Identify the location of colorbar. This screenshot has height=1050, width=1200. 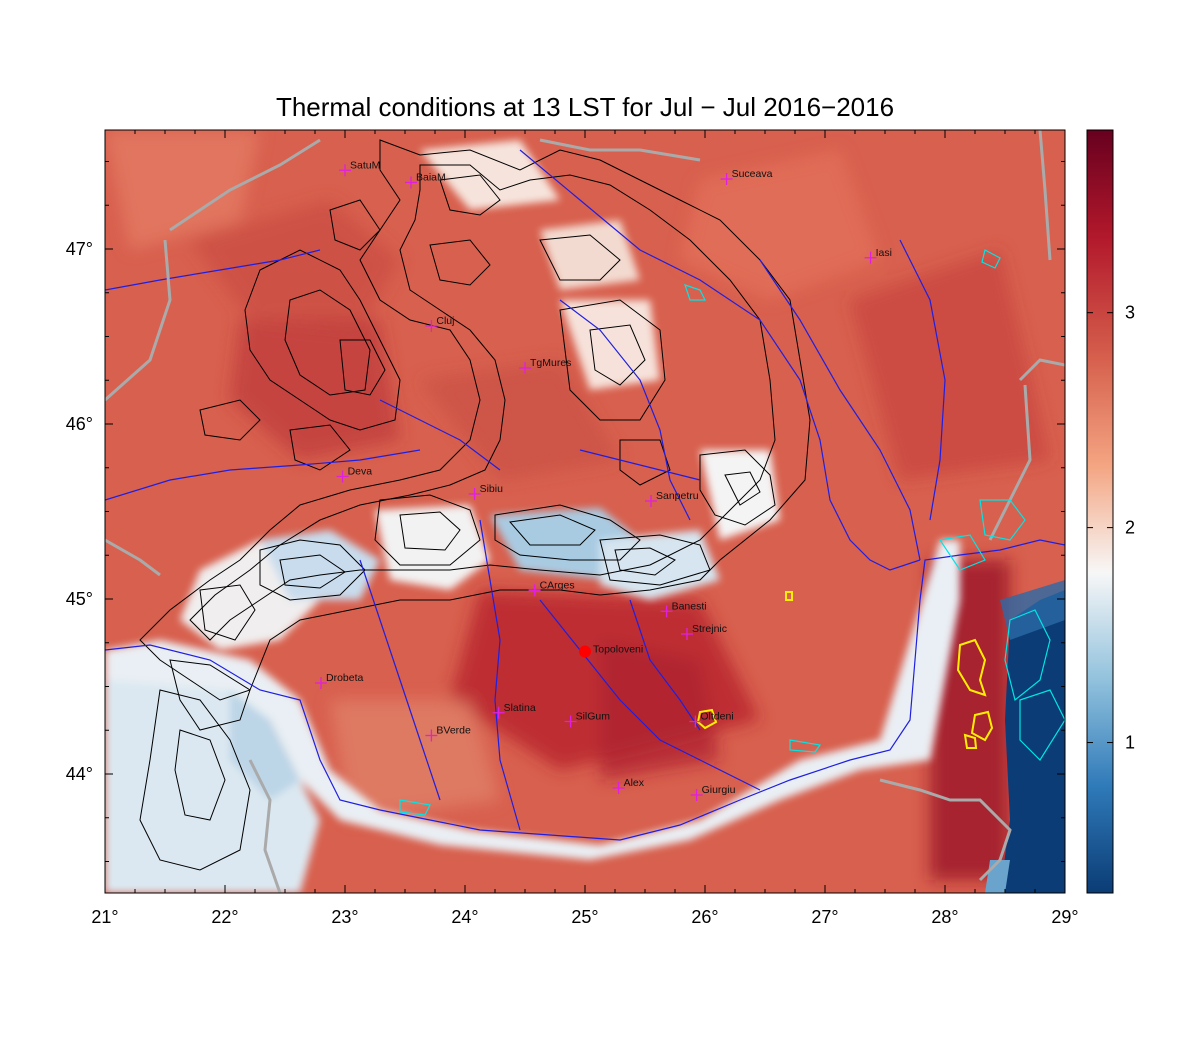
(1100, 511).